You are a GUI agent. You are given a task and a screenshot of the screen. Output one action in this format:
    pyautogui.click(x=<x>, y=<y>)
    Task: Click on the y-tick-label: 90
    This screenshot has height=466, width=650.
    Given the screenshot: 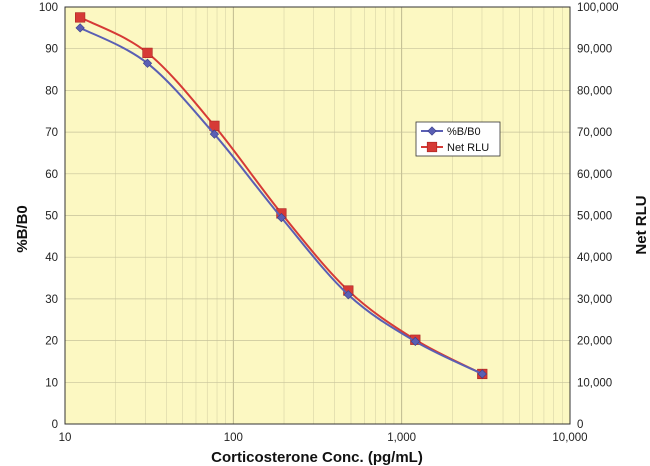 What is the action you would take?
    pyautogui.click(x=51, y=50)
    